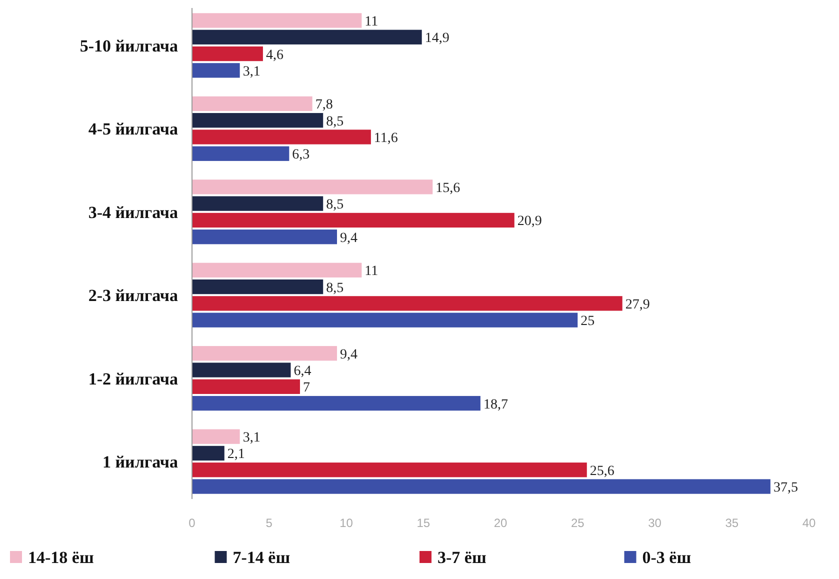  Describe the element at coordinates (423, 523) in the screenshot. I see `x-tick-label: 15` at that location.